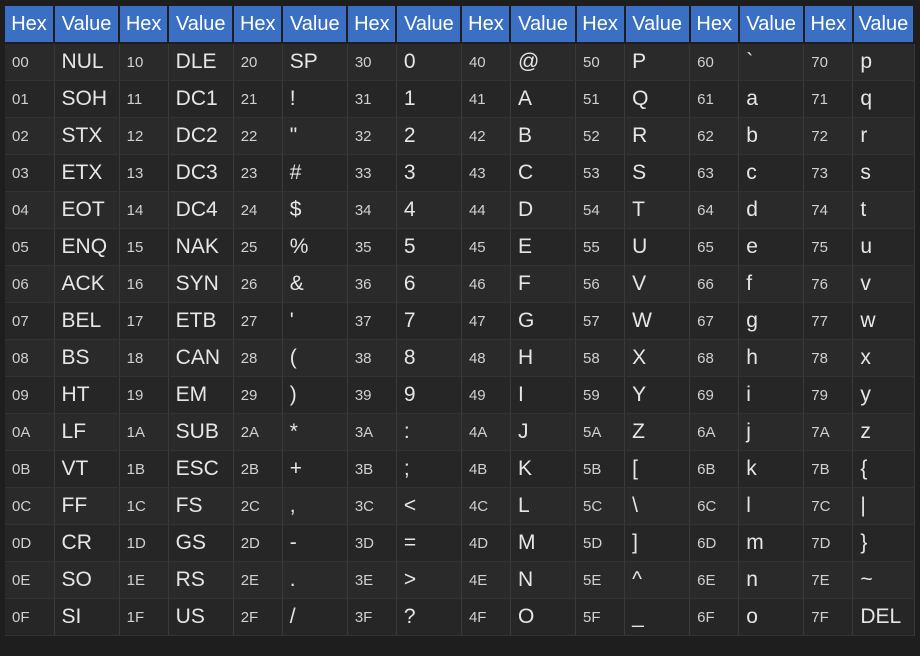  What do you see at coordinates (144, 506) in the screenshot?
I see `hex-code-cell: 1C` at bounding box center [144, 506].